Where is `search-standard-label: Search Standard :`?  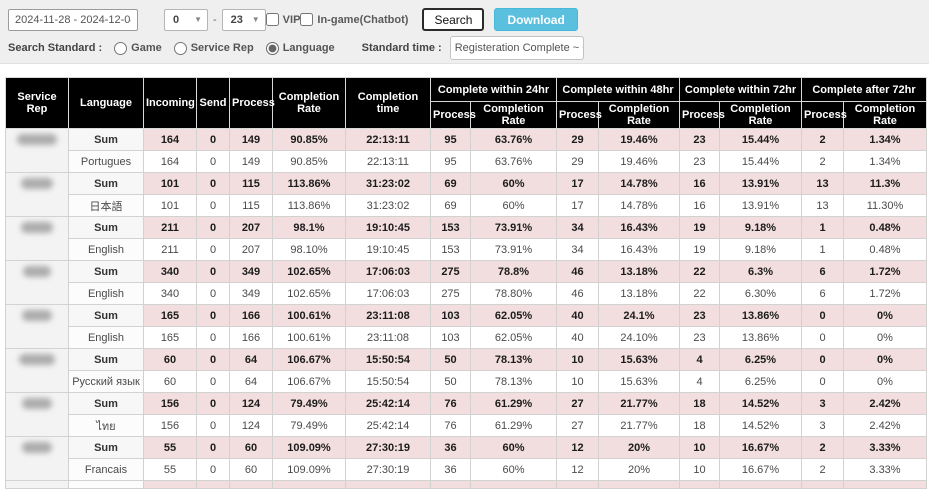 search-standard-label: Search Standard : is located at coordinates (55, 48).